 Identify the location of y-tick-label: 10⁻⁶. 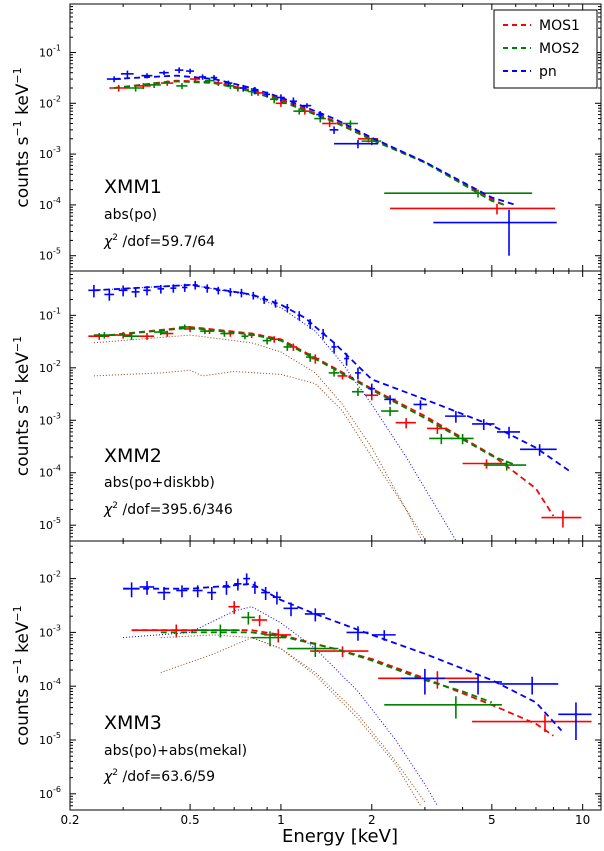
(50, 793).